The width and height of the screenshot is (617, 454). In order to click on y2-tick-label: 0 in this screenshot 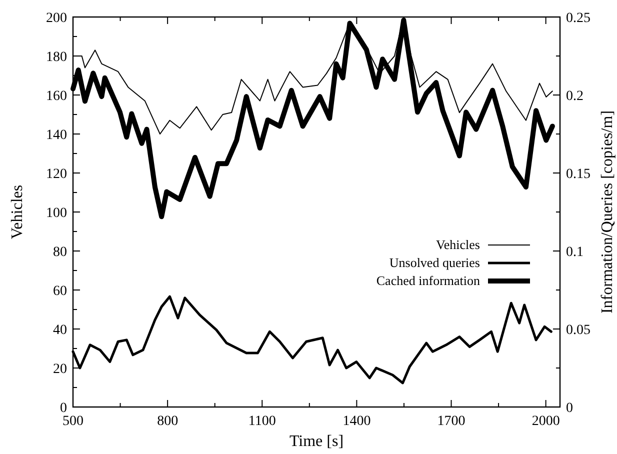, I will do `click(569, 408)`.